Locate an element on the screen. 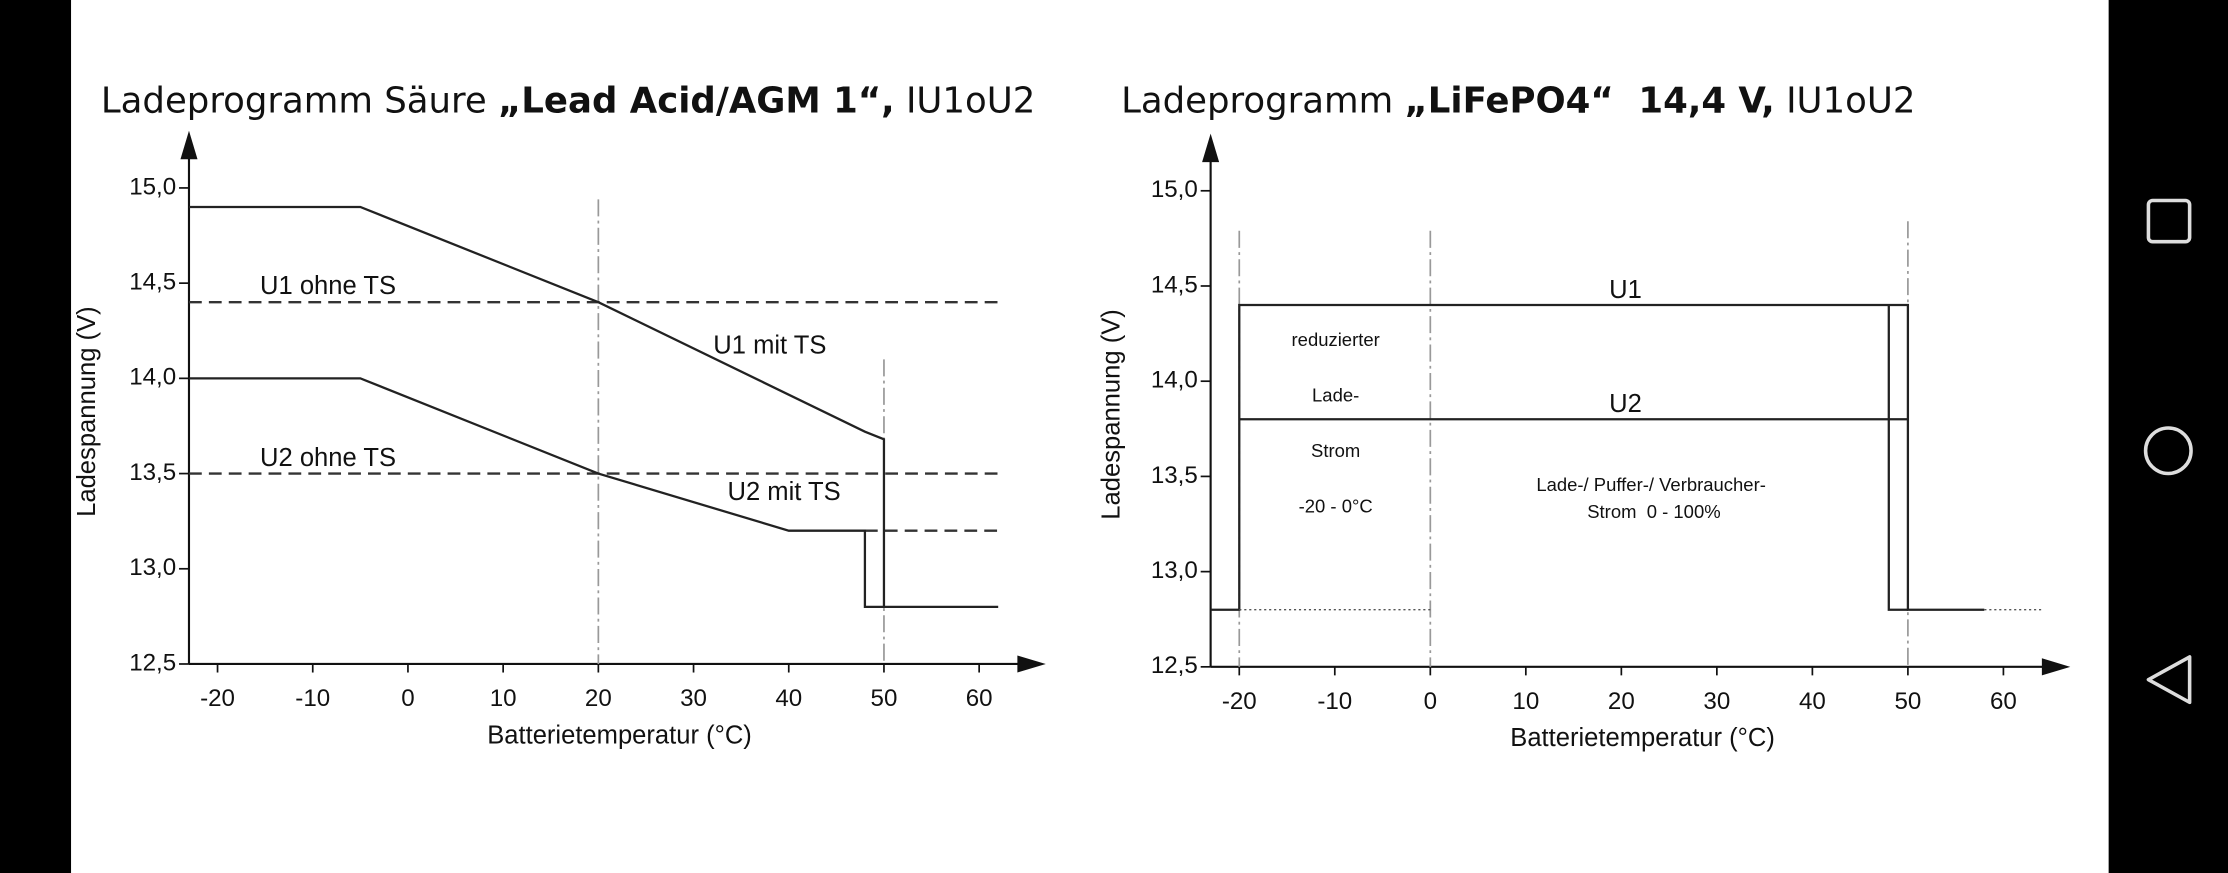 This screenshot has width=2228, height=873. series-label: U2 mit TS is located at coordinates (784, 492).